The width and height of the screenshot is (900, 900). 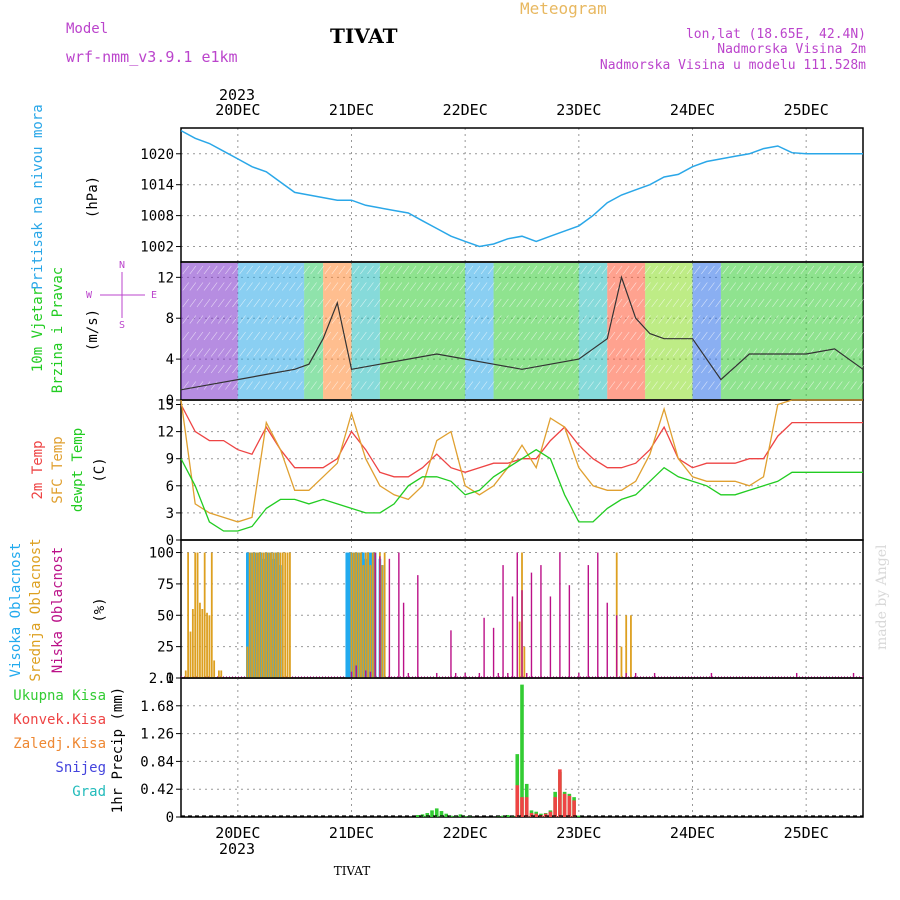 I want to click on watermark: made by Angel, so click(x=882, y=597).